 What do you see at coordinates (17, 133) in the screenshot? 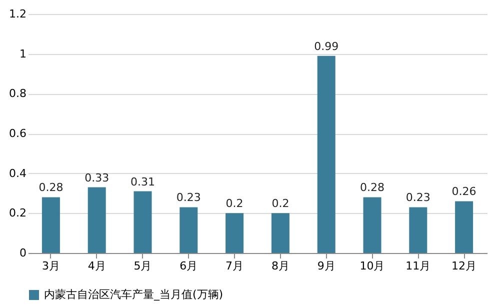
I see `y-tick-label: 0.6` at bounding box center [17, 133].